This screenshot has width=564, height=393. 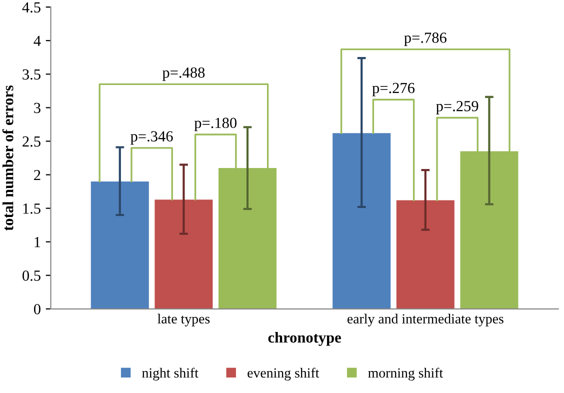 What do you see at coordinates (425, 39) in the screenshot?
I see `annotation: p=.786` at bounding box center [425, 39].